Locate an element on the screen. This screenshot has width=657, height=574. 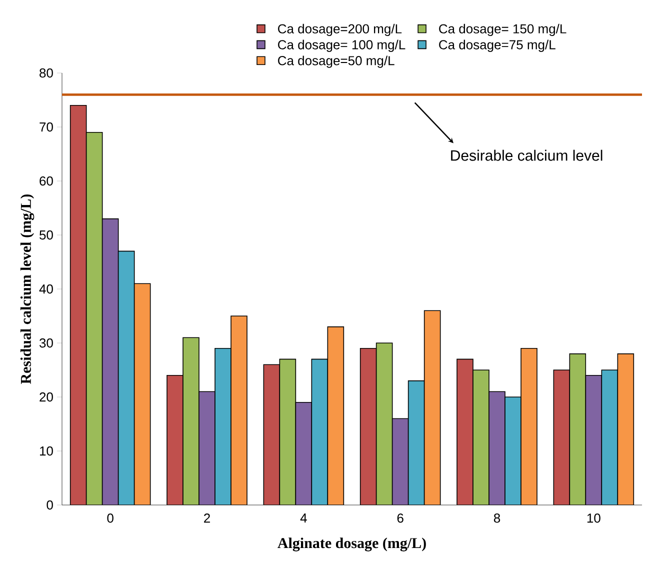
x-tick-label: 8 is located at coordinates (497, 518).